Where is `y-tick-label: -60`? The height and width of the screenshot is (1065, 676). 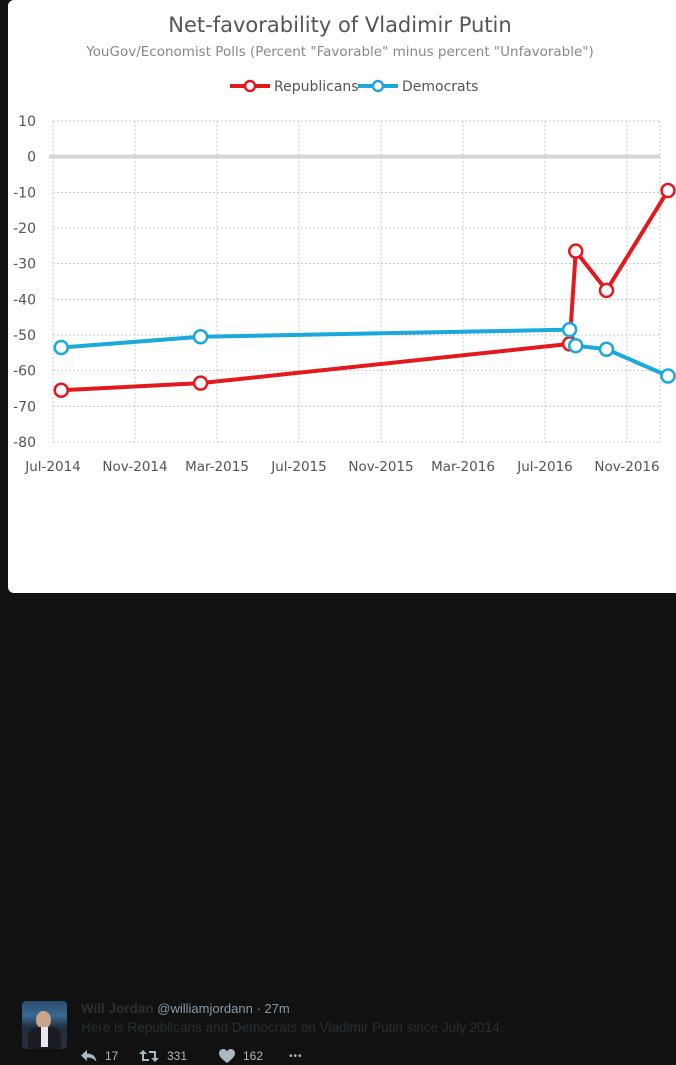
y-tick-label: -60 is located at coordinates (24, 372).